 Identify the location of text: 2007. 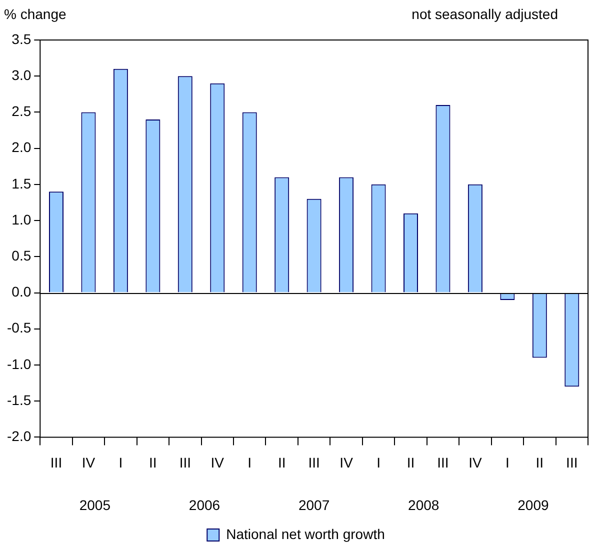
(314, 505).